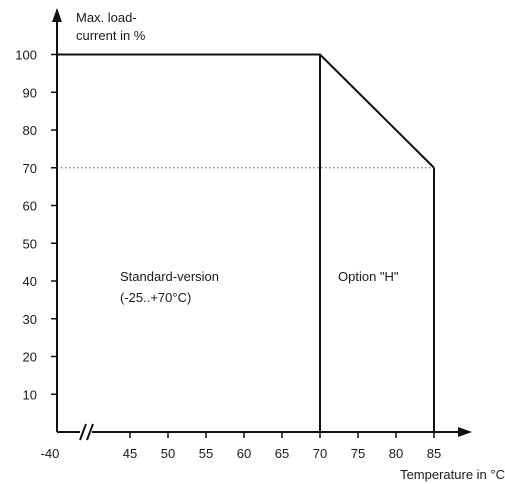  What do you see at coordinates (206, 453) in the screenshot?
I see `x-tick-label: 55` at bounding box center [206, 453].